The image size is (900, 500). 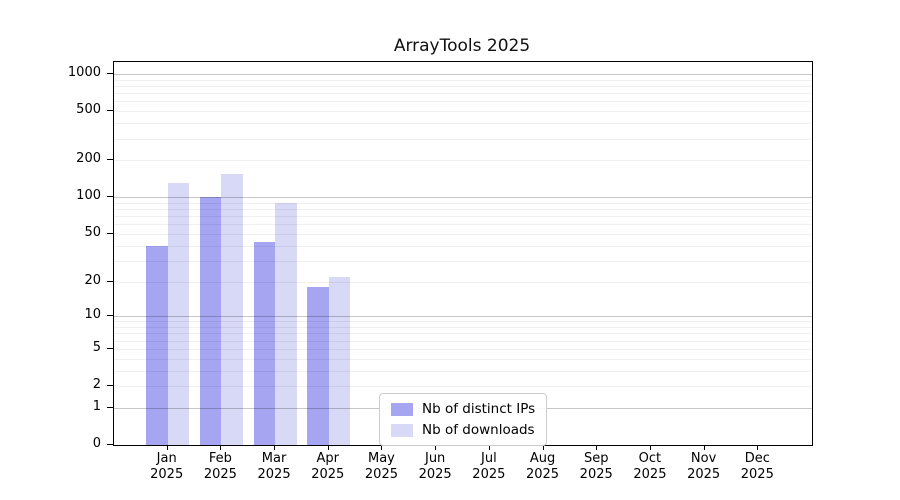 What do you see at coordinates (92, 315) in the screenshot?
I see `y-tick-label: 10` at bounding box center [92, 315].